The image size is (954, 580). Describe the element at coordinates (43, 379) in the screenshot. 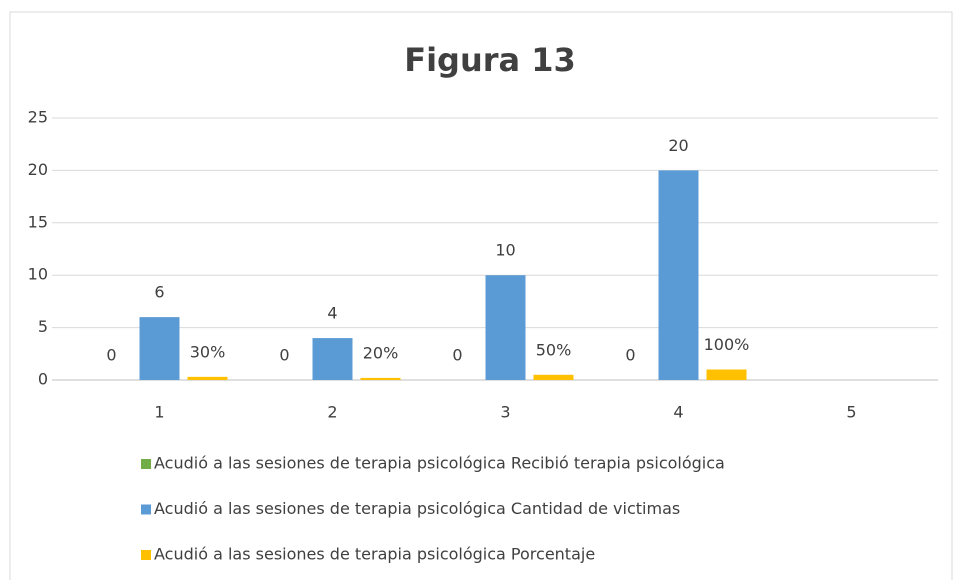

I see `y-tick-label: 0` at that location.